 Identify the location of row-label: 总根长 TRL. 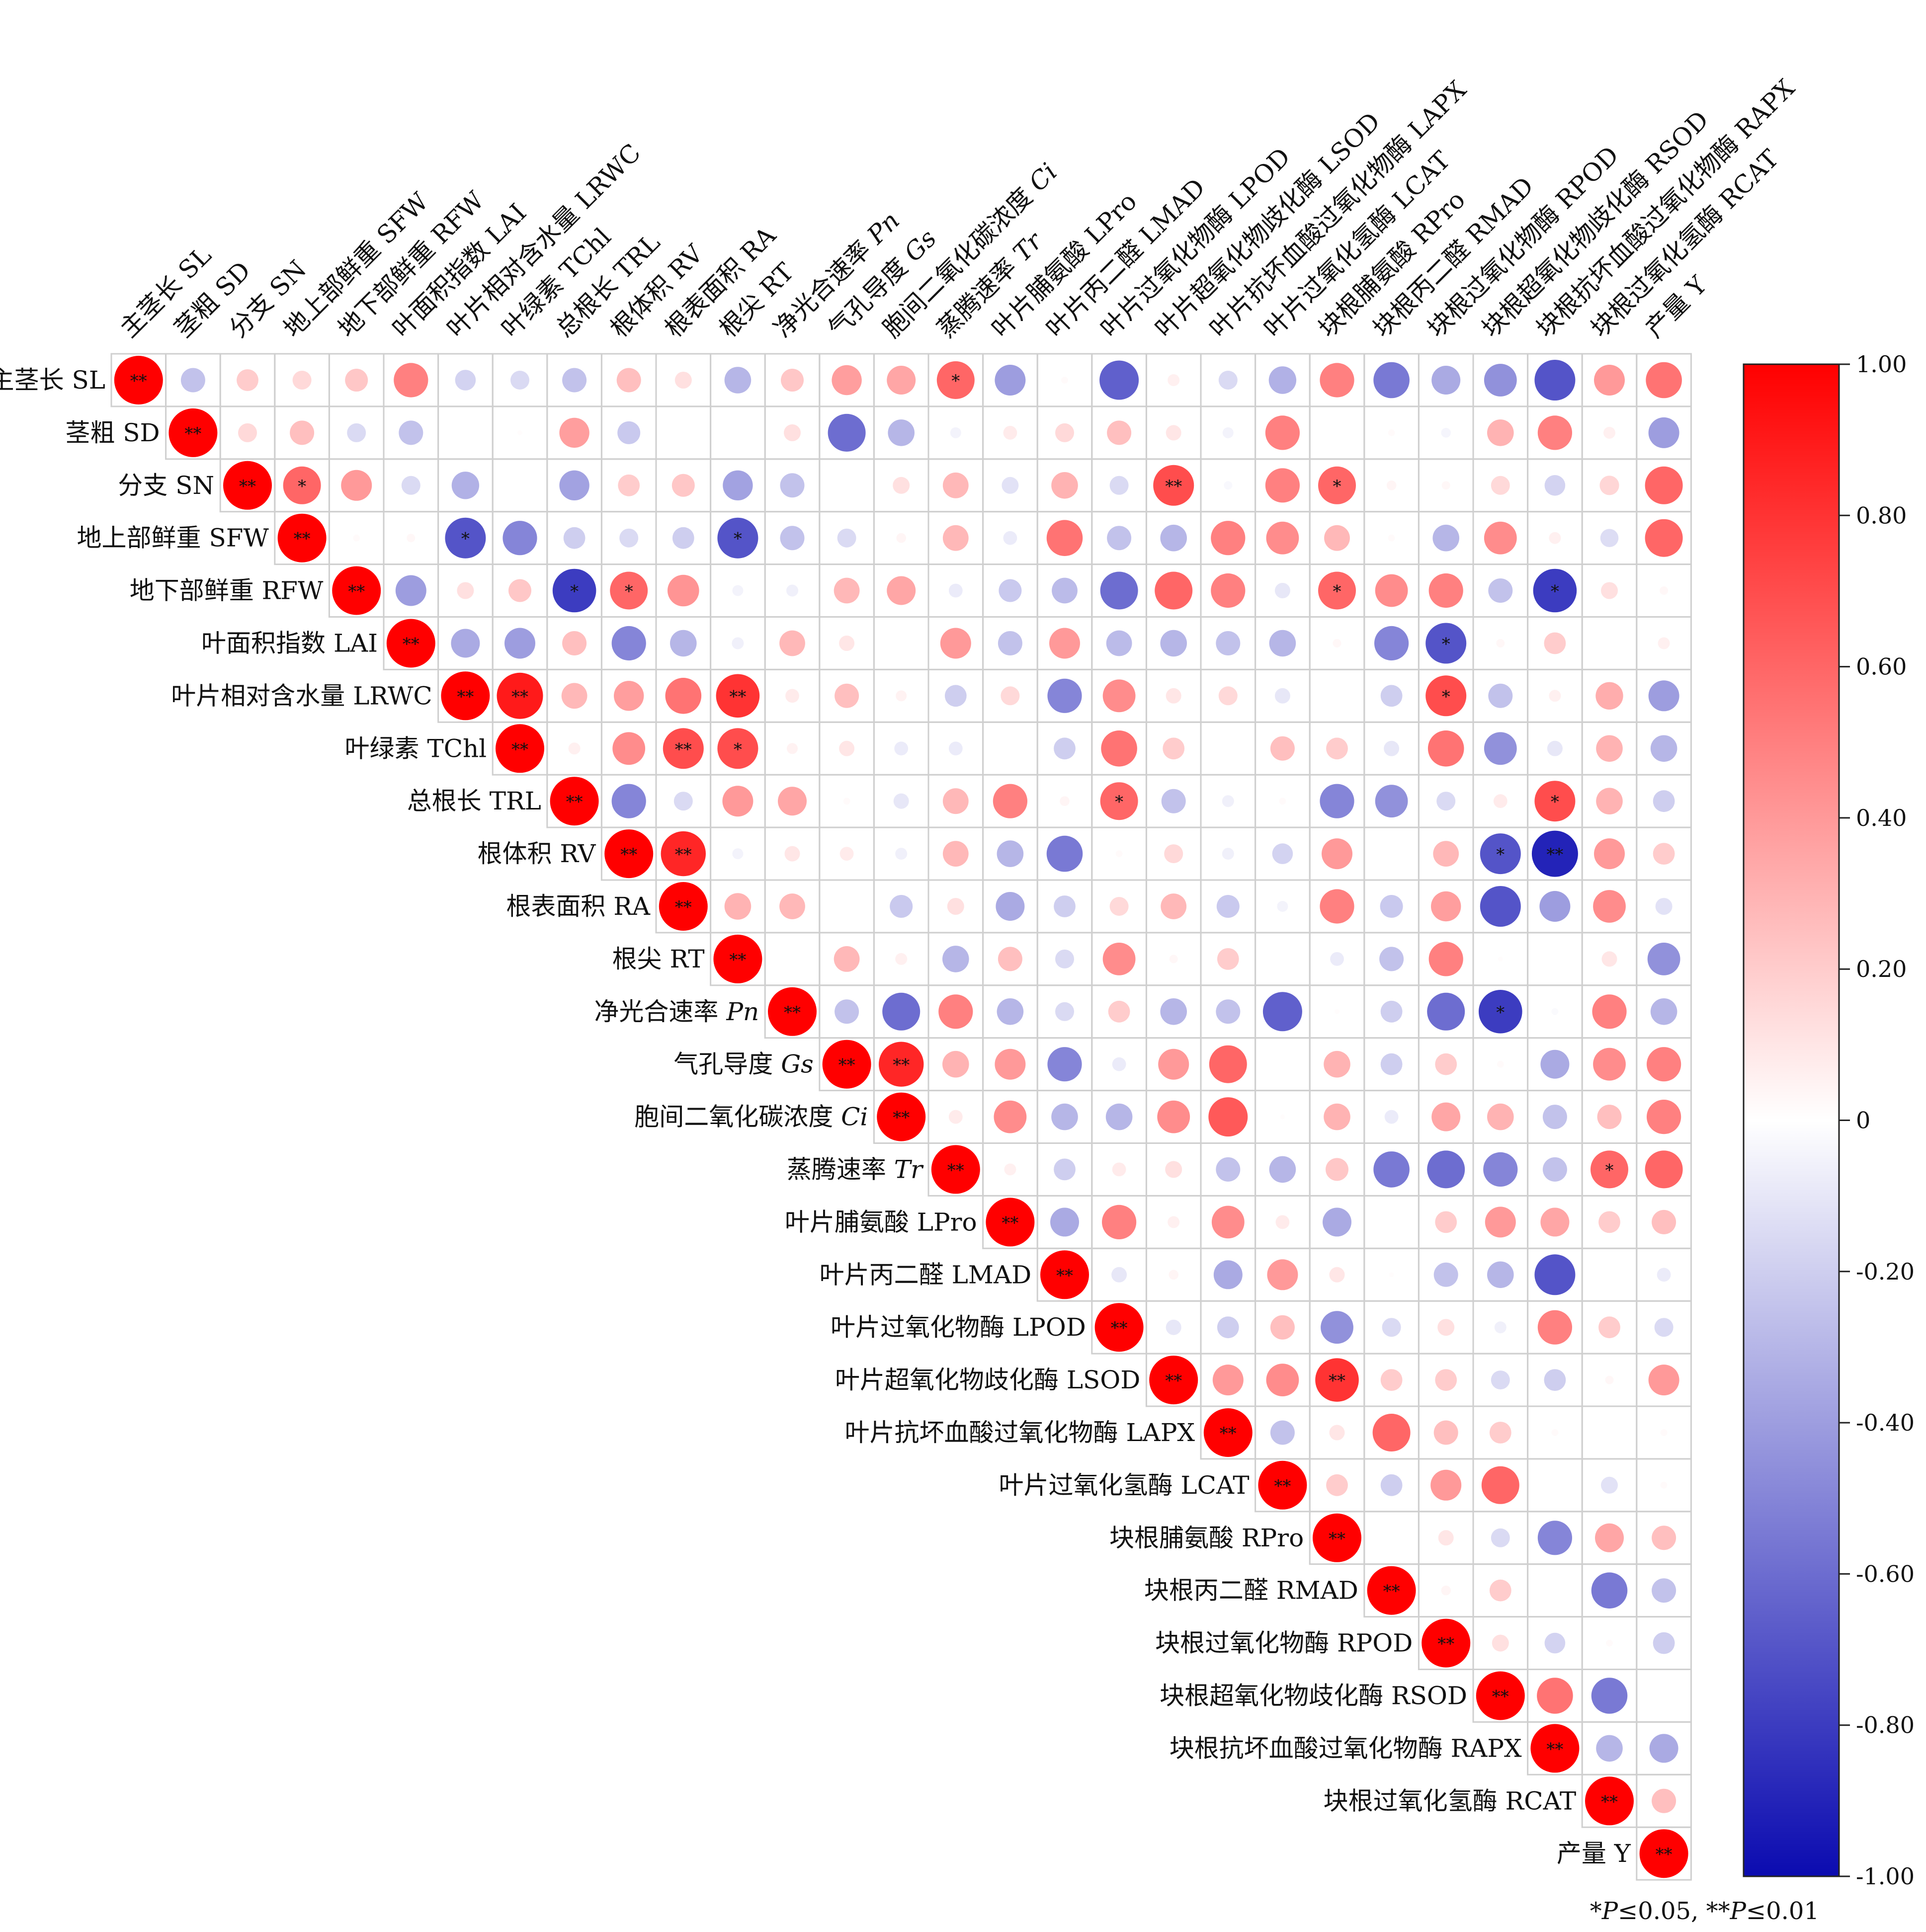
(474, 801).